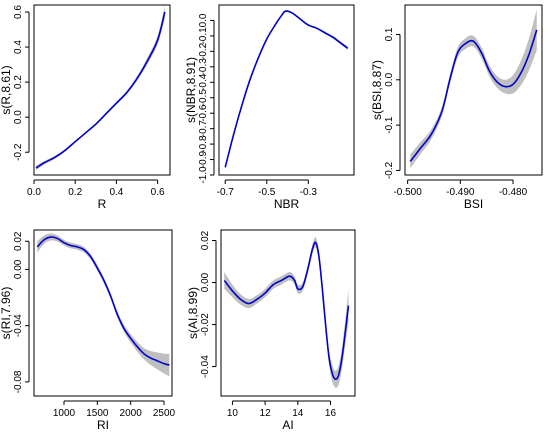 The height and width of the screenshot is (435, 550). I want to click on x-tick-label-ri: 1000, so click(64, 413).